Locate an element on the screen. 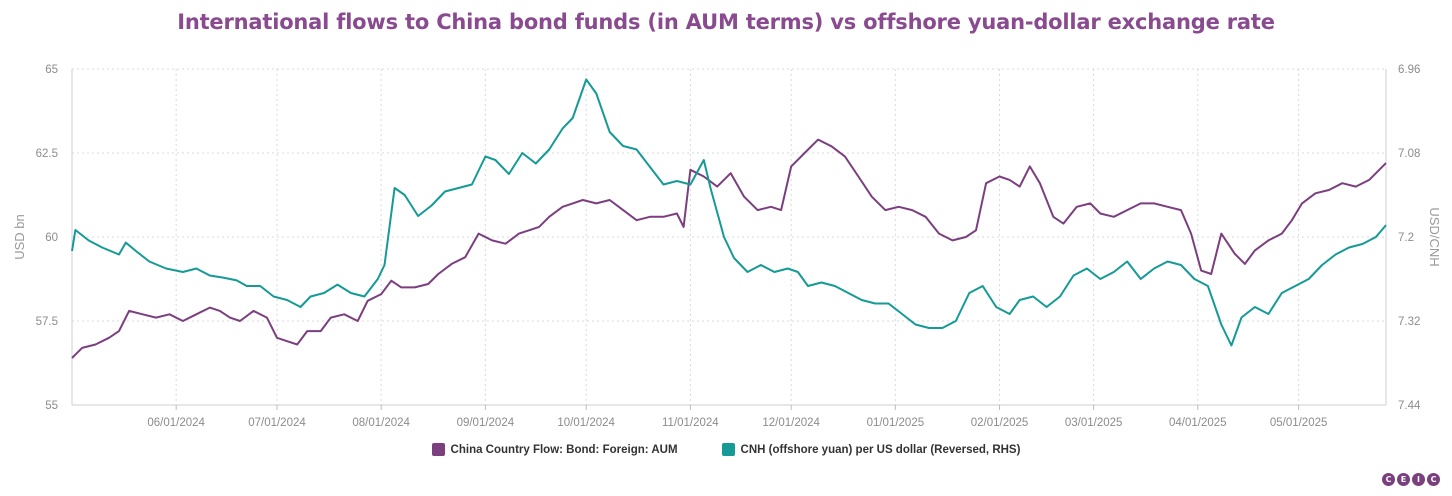  left-tick-label: 57.5 is located at coordinates (47, 322).